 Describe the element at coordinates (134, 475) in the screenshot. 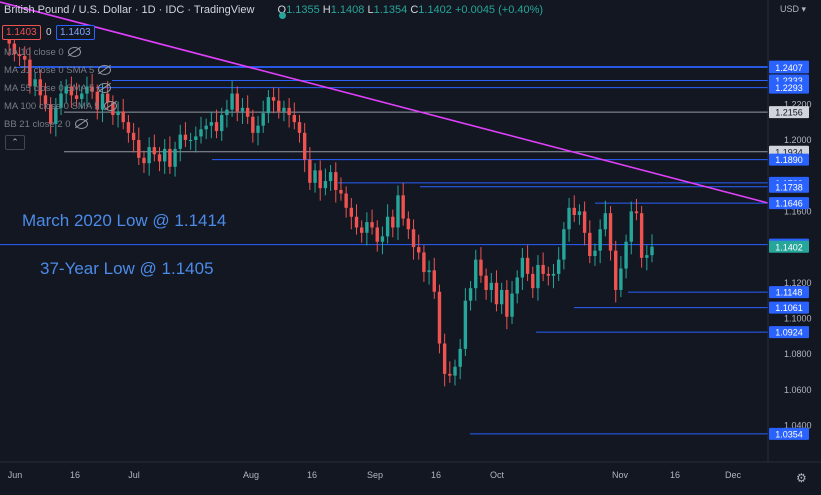

I see `x-tick-label: Jul` at that location.